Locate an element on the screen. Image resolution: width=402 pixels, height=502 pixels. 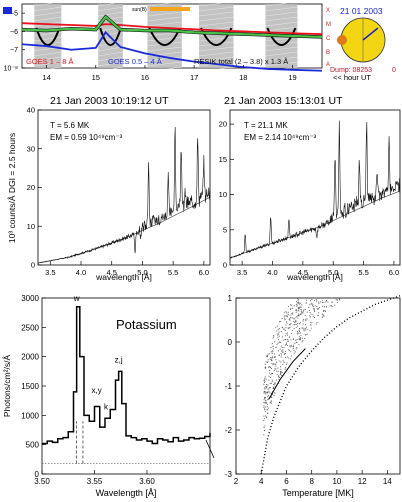
spectrum-1-title: 21 Jan 2003 10:19:12 UT is located at coordinates (109, 101).